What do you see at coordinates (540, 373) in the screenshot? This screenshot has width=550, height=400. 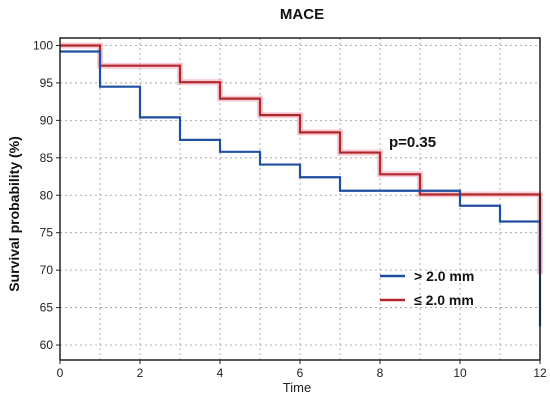 I see `x-tick-label: 12` at bounding box center [540, 373].